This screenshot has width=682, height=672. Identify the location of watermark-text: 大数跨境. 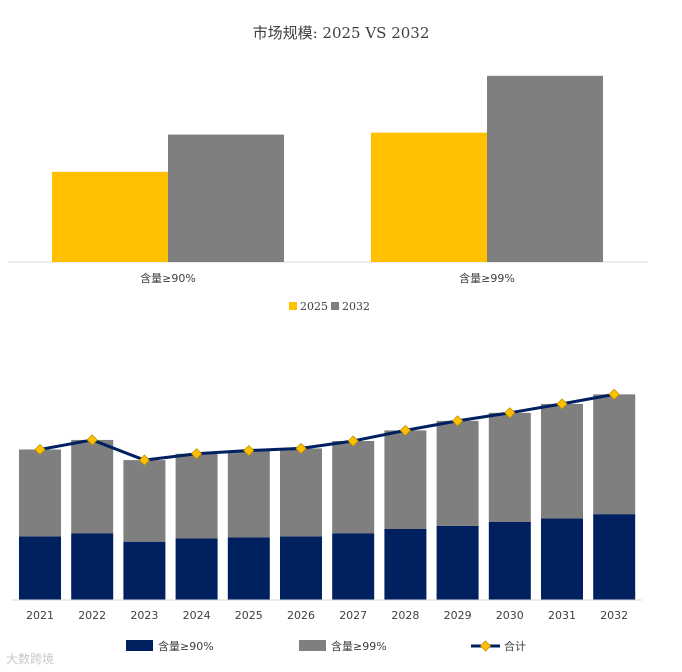
(30, 659).